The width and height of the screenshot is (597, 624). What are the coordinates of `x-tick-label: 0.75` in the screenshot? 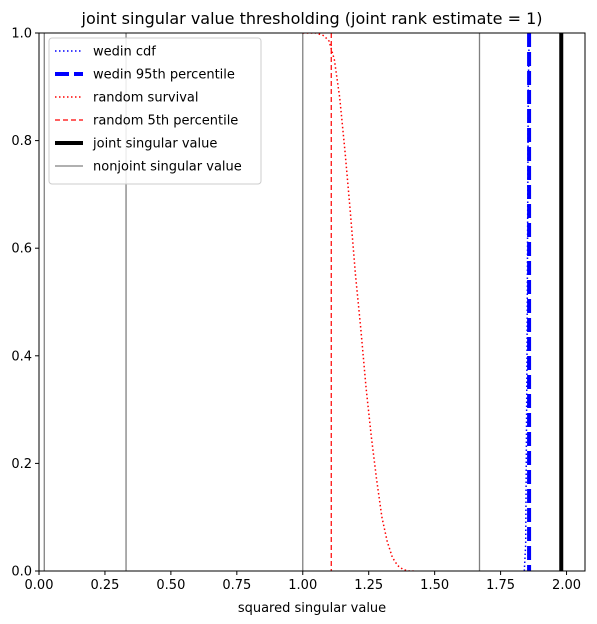 It's located at (236, 585).